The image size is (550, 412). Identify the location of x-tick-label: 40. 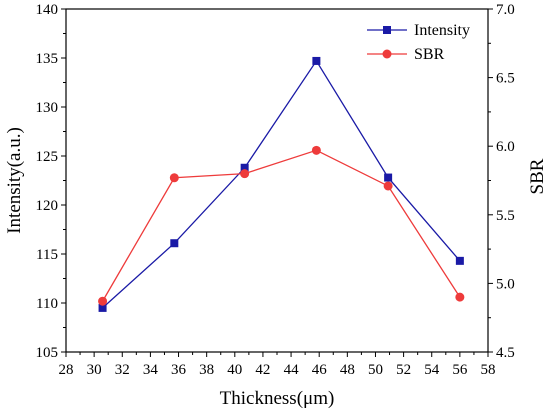
(234, 370).